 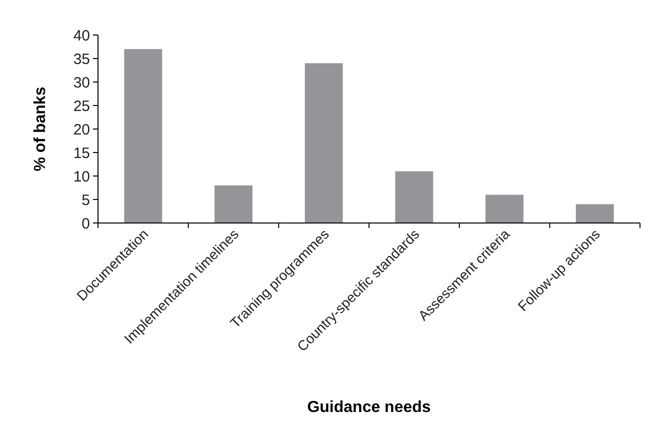 What do you see at coordinates (81, 129) in the screenshot?
I see `y-tick-label: 20` at bounding box center [81, 129].